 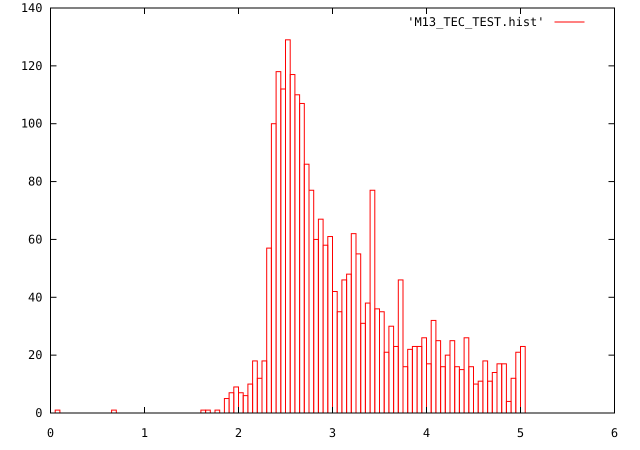 I want to click on x-tick-label: 2, so click(x=238, y=433).